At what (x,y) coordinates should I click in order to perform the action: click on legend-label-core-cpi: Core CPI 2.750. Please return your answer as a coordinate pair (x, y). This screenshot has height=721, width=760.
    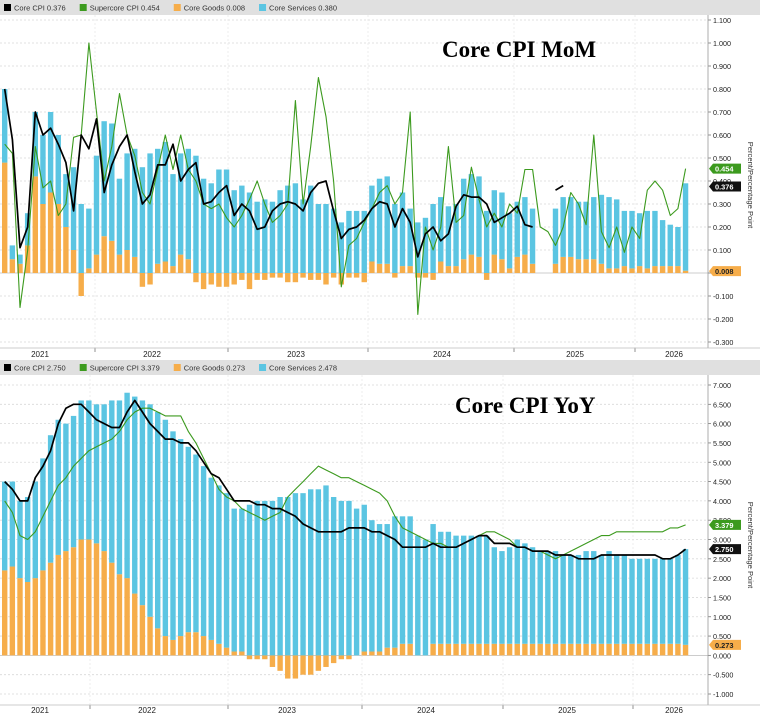
    Looking at the image, I should click on (40, 368).